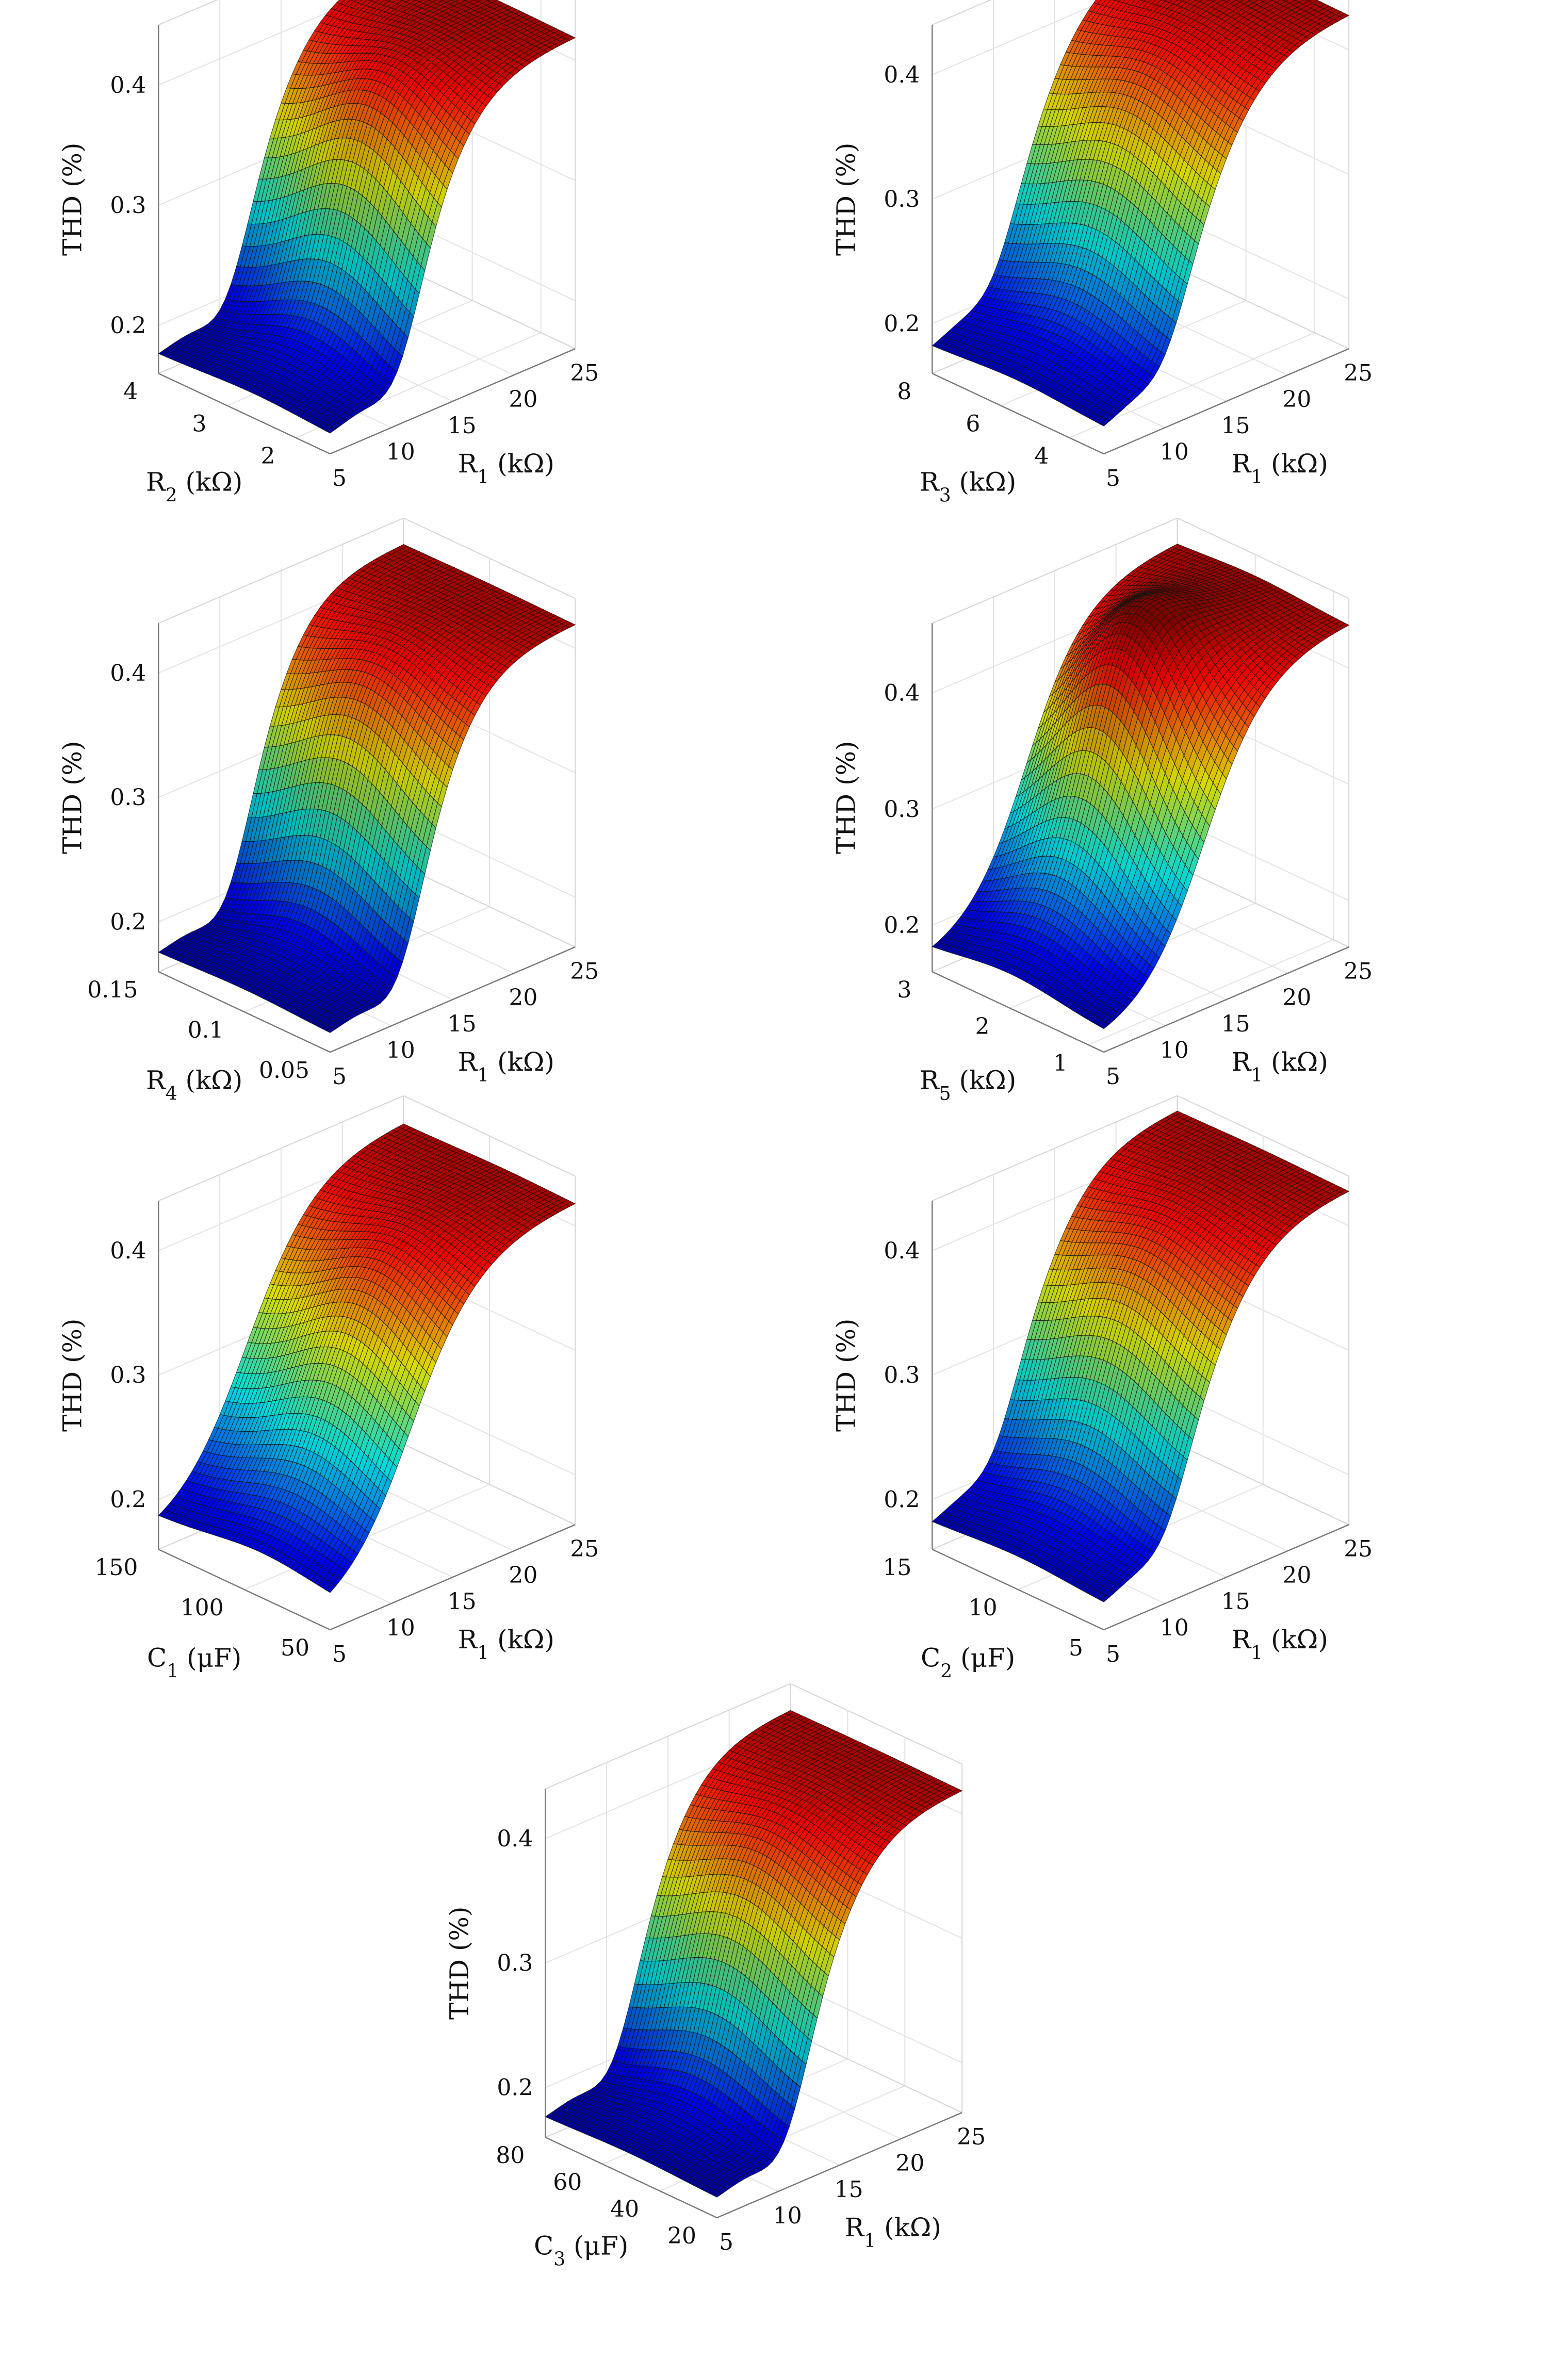 The width and height of the screenshot is (1568, 2358). I want to click on y-tick-label: 8, so click(904, 392).